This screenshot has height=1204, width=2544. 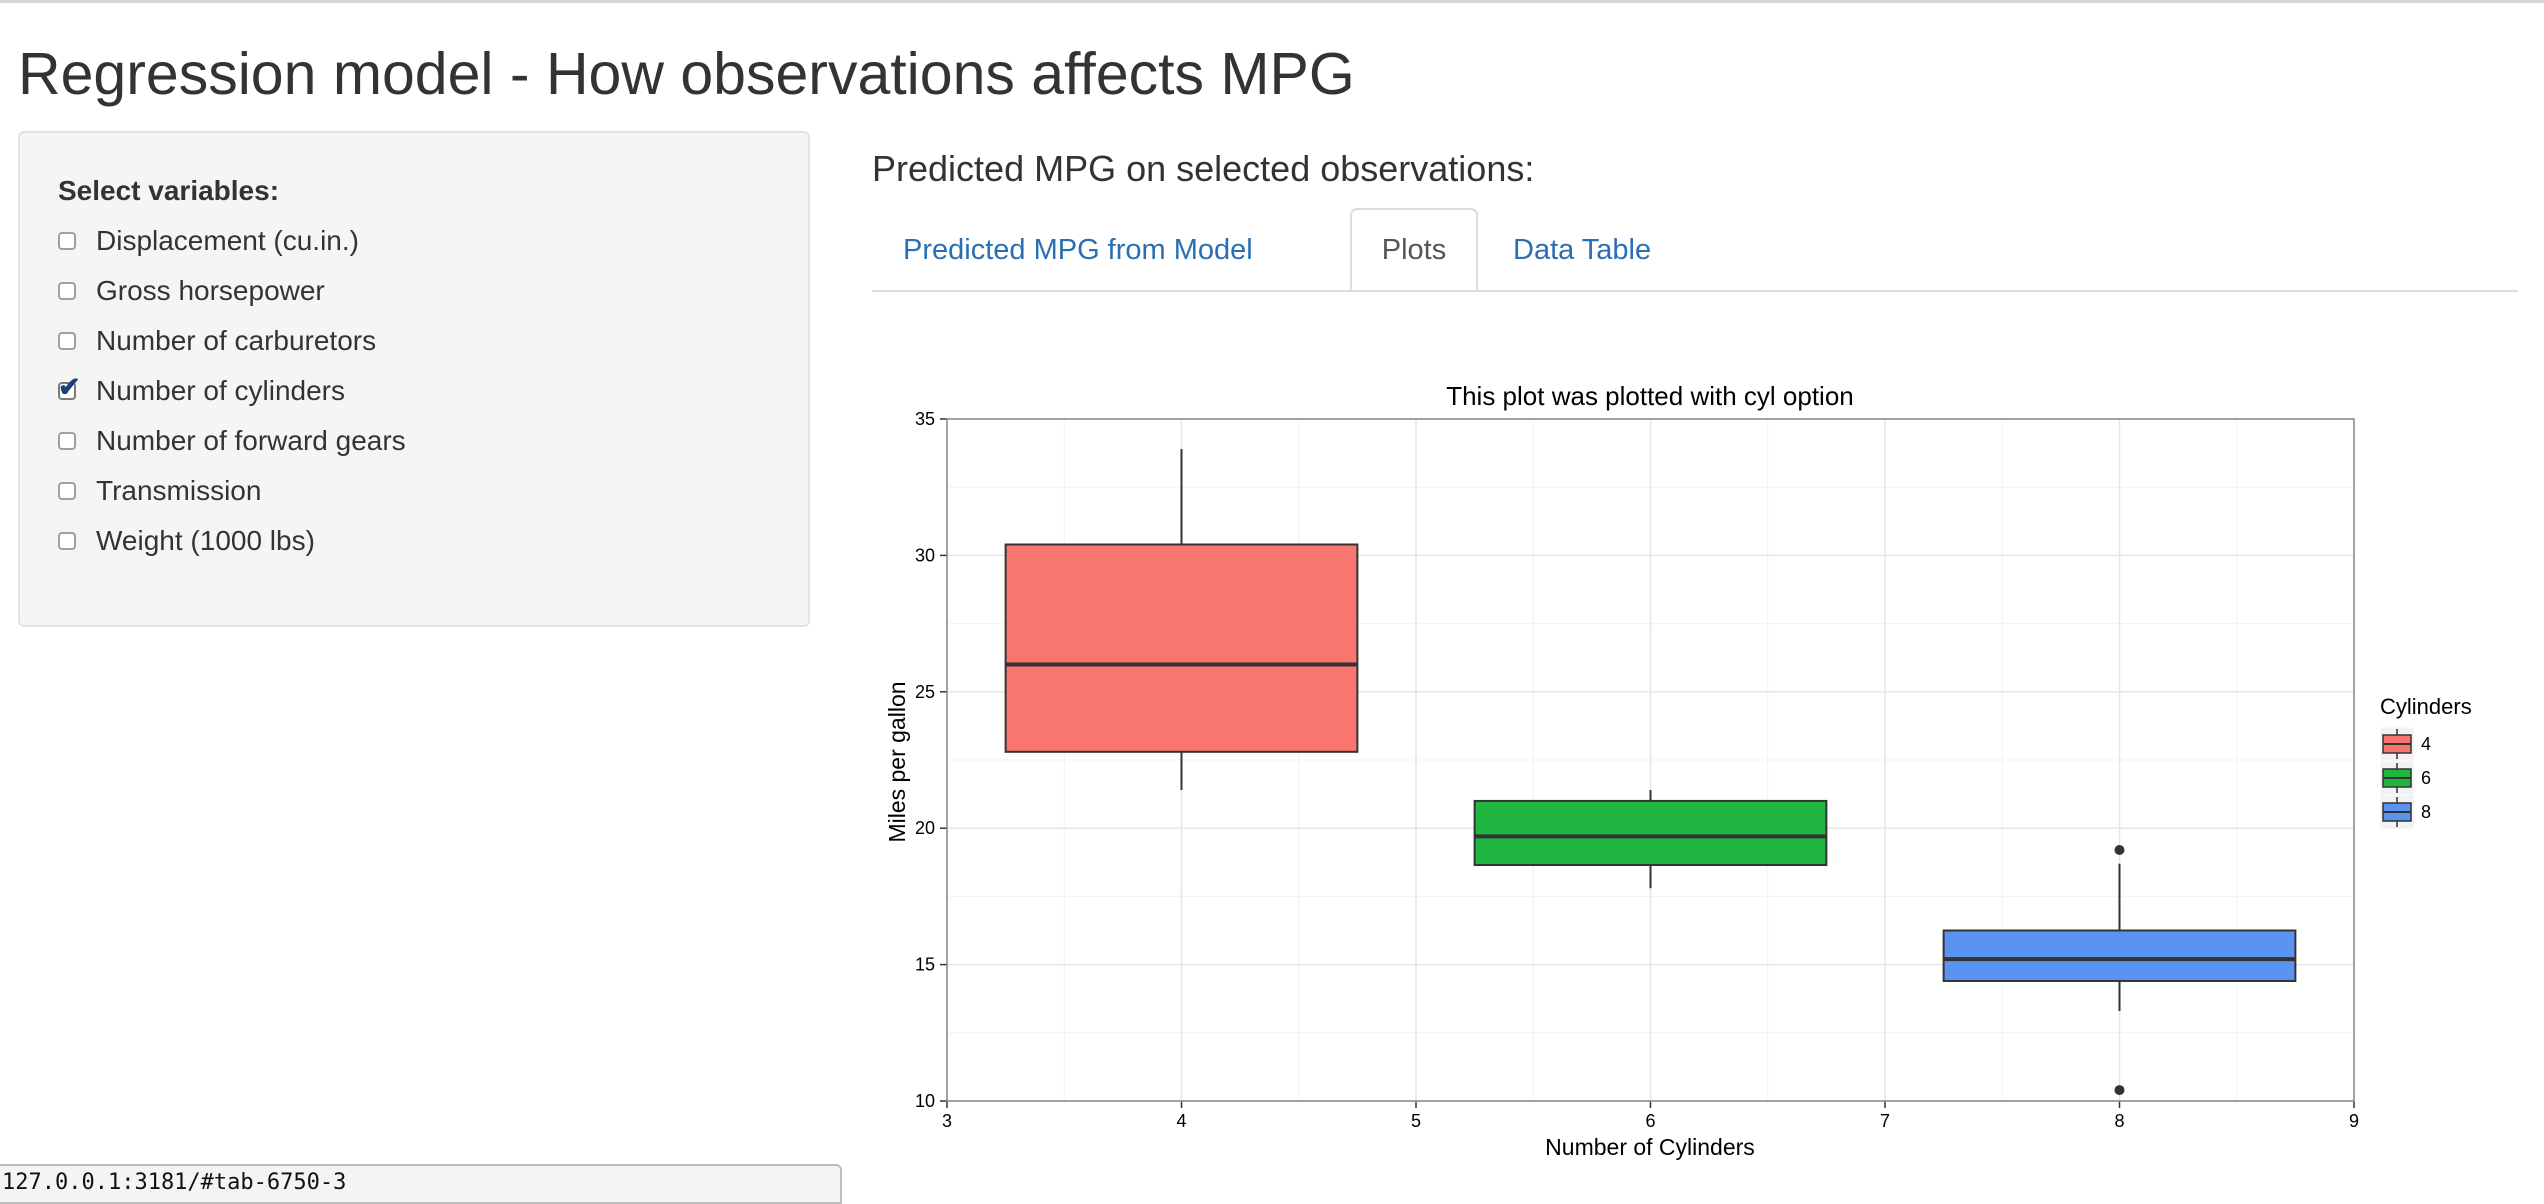 I want to click on top-border, so click(x=1272, y=1).